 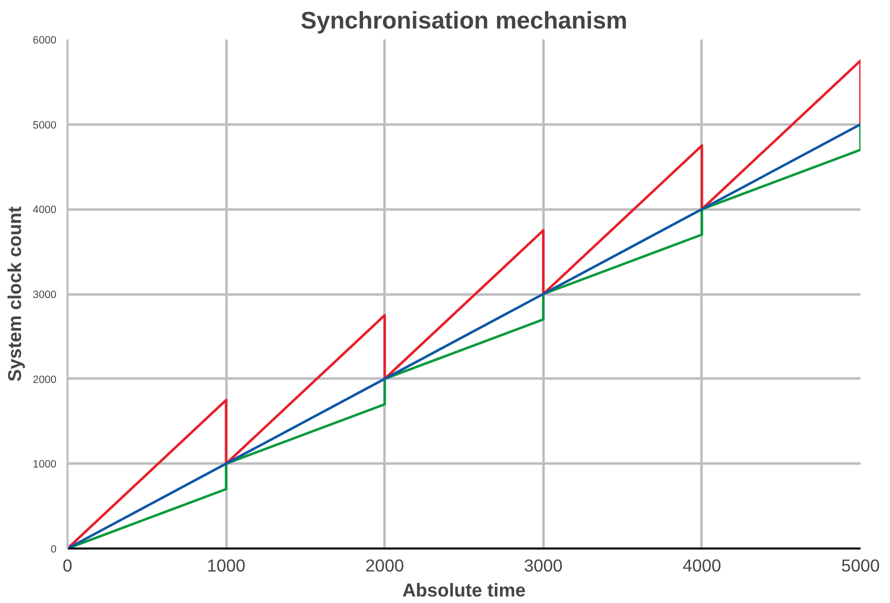 I want to click on x-tick-label: 3000, so click(x=543, y=566).